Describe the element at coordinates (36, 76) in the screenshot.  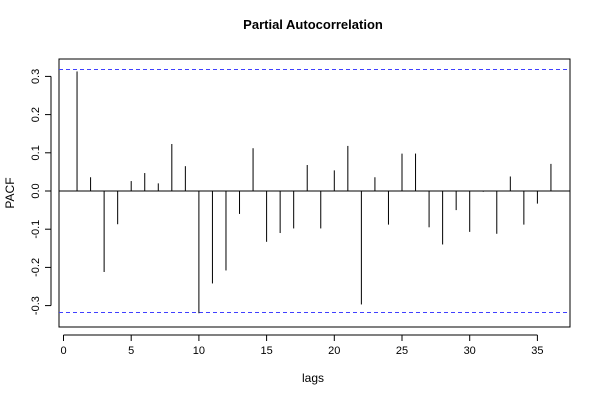
I see `y-tick-label: 0.3` at that location.